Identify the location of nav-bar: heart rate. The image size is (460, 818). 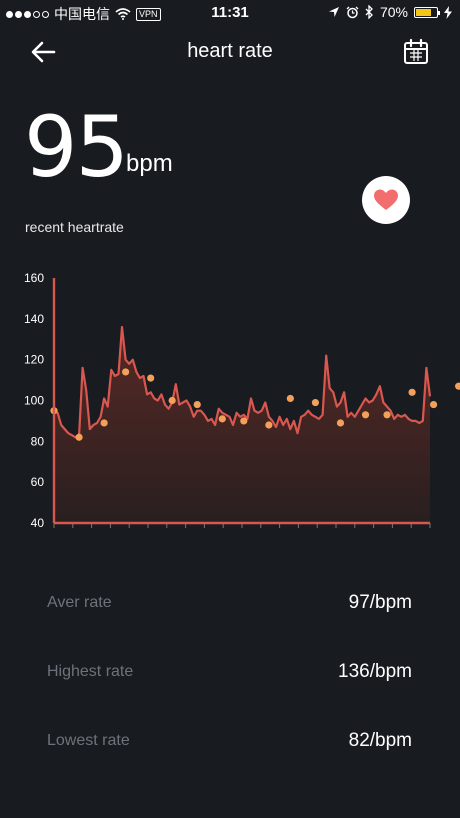
(230, 52).